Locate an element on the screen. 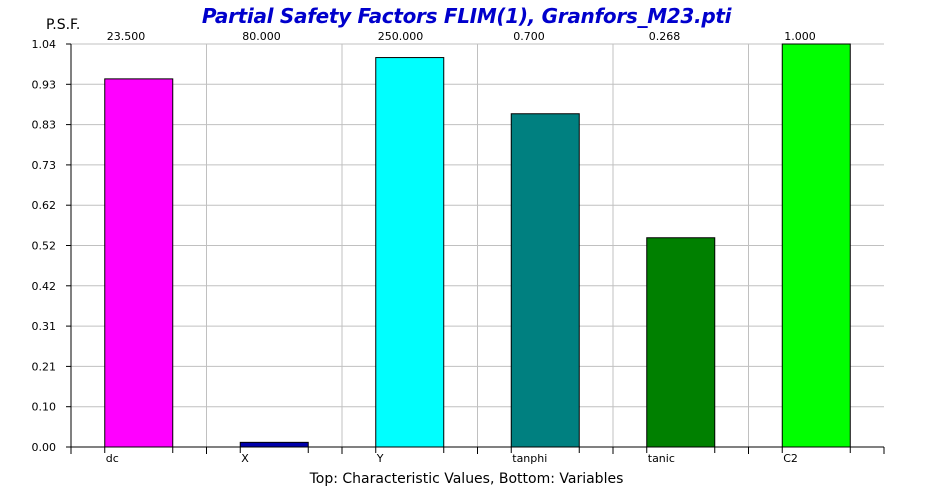 The width and height of the screenshot is (933, 495). y-tick-label: 0.00 is located at coordinates (44, 447).